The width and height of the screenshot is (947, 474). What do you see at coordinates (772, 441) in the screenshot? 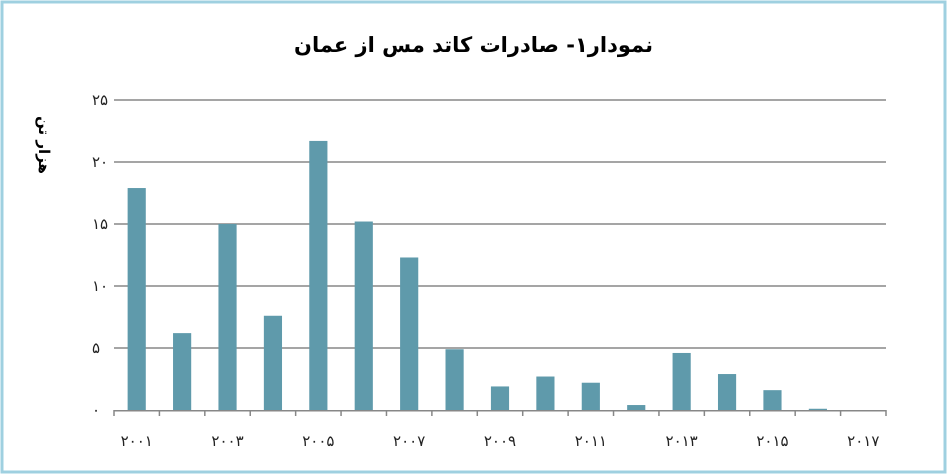
I see `x-tick-label: ۲۰۱۵` at bounding box center [772, 441].